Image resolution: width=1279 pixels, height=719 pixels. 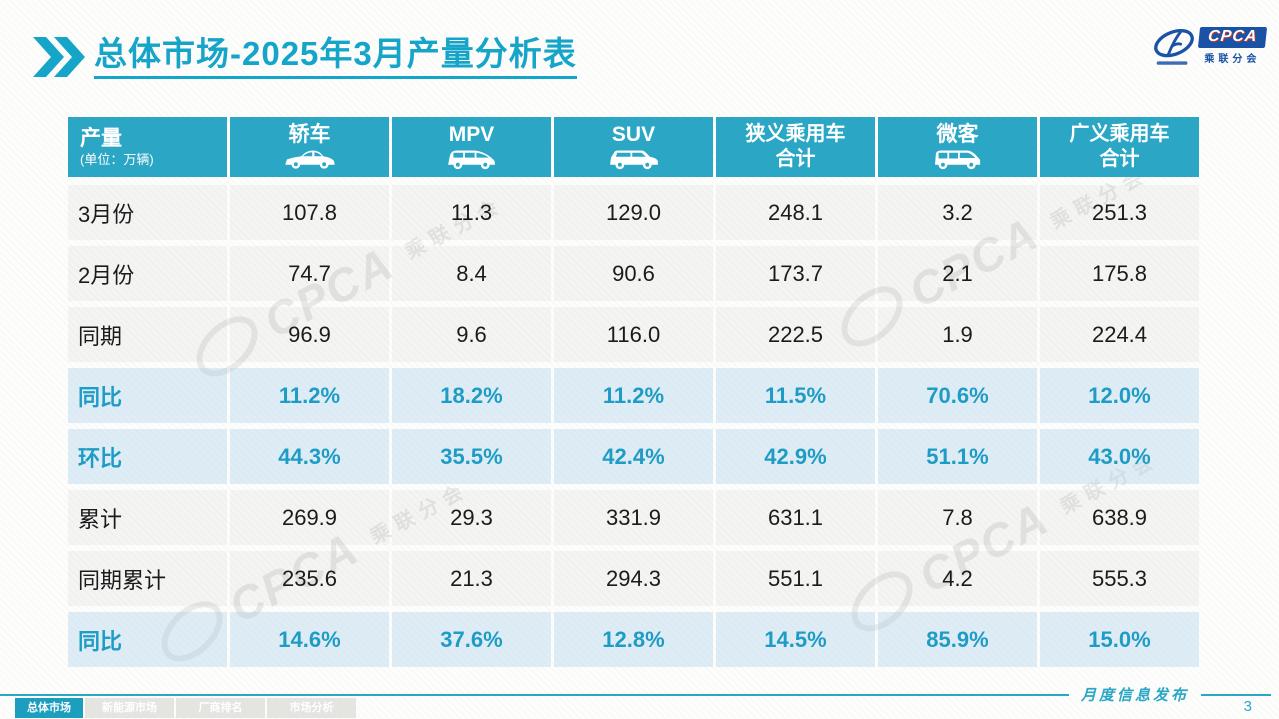 I want to click on header-col-broad-pv-total: 广义乘用车 合计, so click(x=1119, y=147).